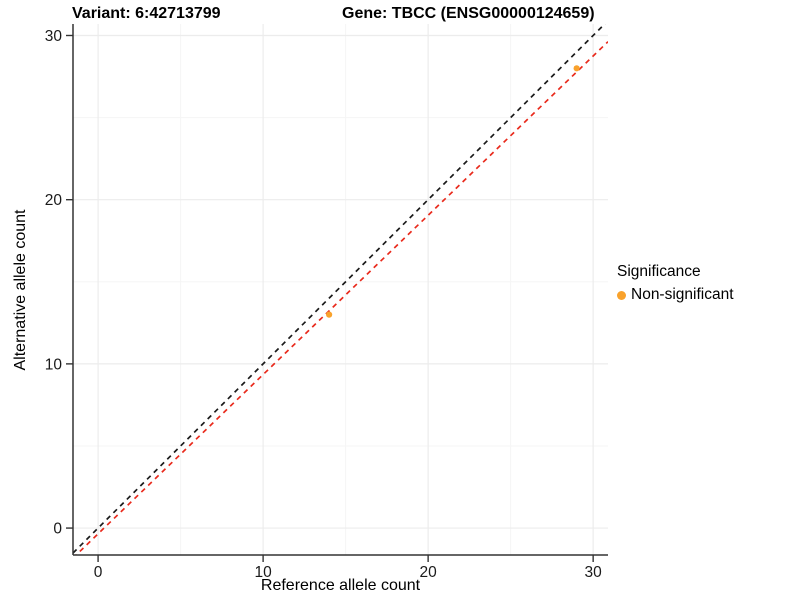 Image resolution: width=800 pixels, height=600 pixels. Describe the element at coordinates (54, 36) in the screenshot. I see `y-tick-label: 30` at that location.